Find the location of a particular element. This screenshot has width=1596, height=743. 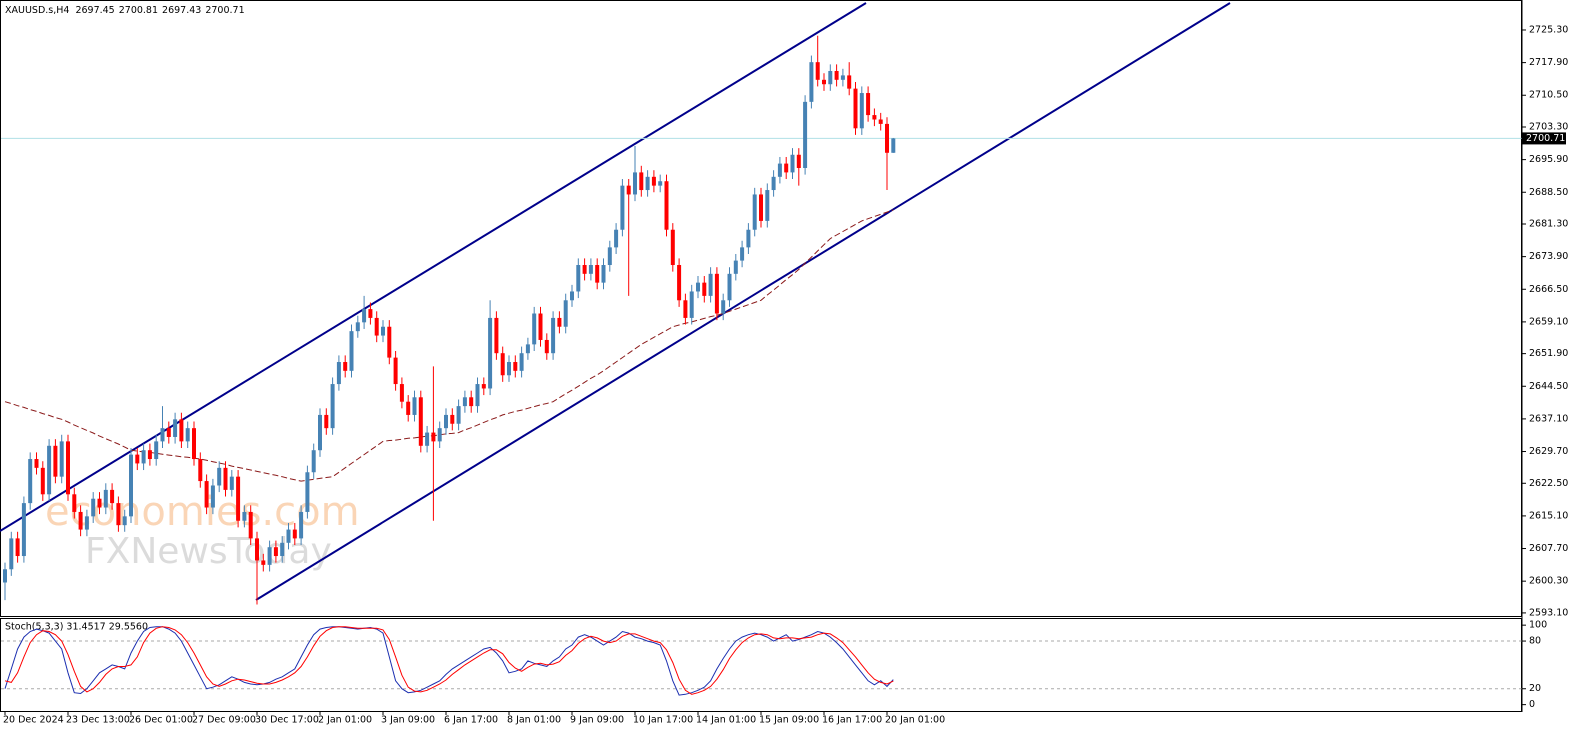

x-tick-label: 26 Dec 01:00 is located at coordinates (161, 720).